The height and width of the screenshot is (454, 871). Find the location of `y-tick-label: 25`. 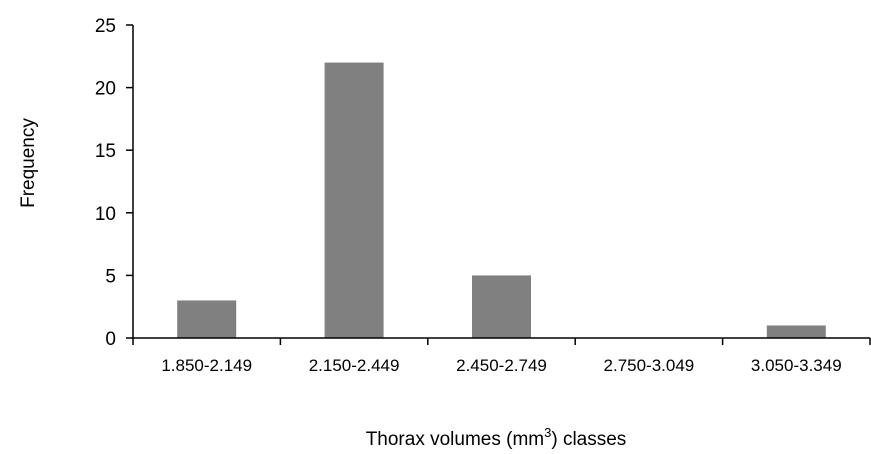

y-tick-label: 25 is located at coordinates (105, 26).